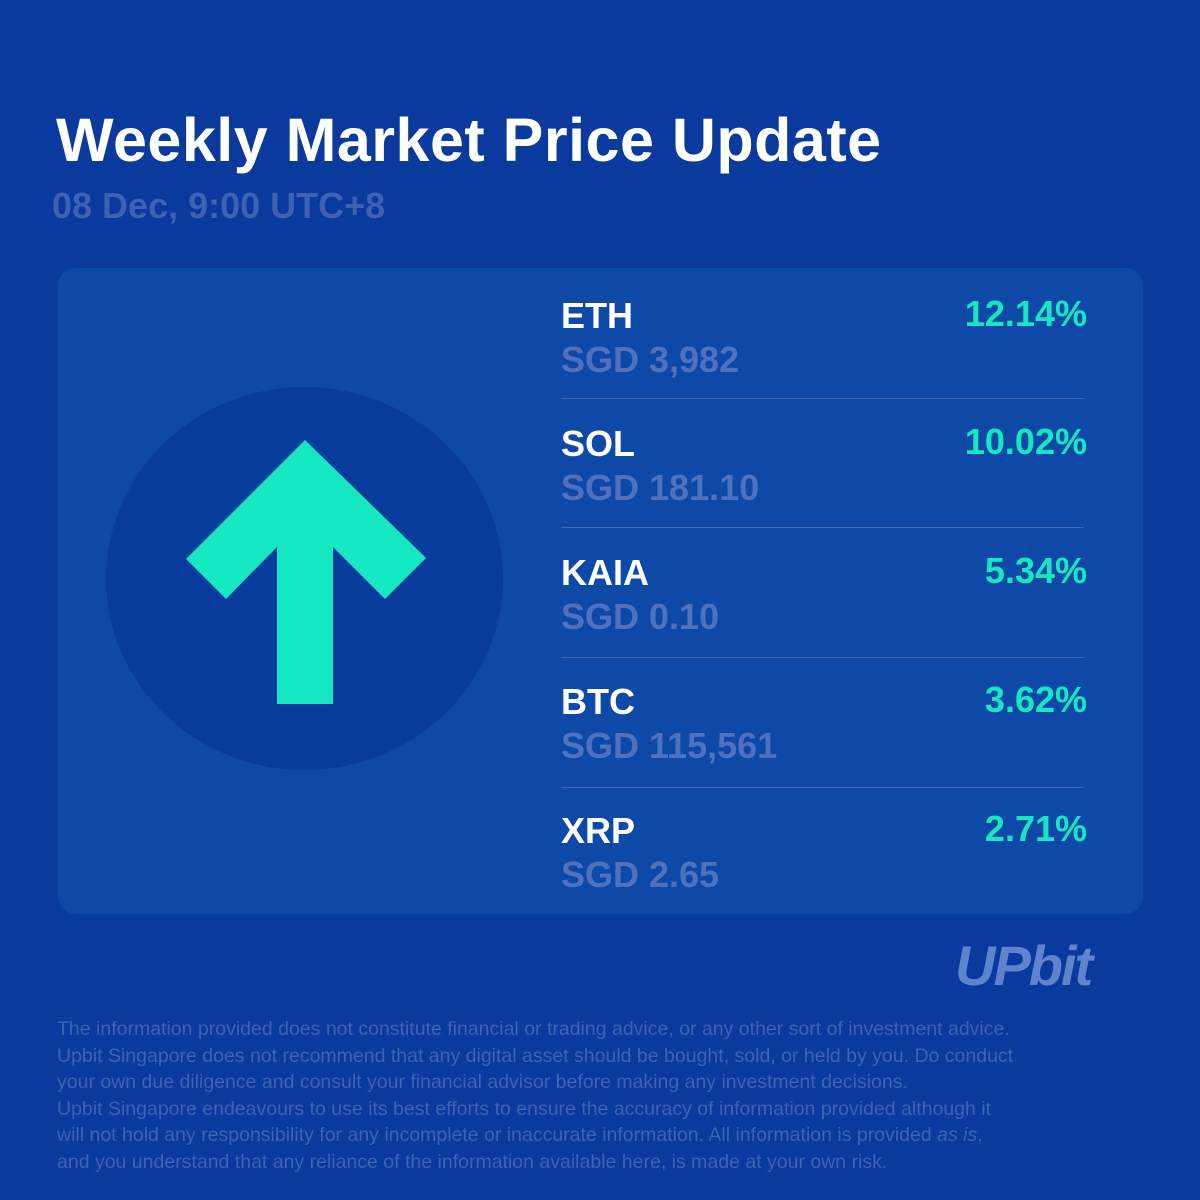 The width and height of the screenshot is (1200, 1200). Describe the element at coordinates (219, 205) in the screenshot. I see `update-date: 08 Dec, 9:00 UTC+8` at that location.